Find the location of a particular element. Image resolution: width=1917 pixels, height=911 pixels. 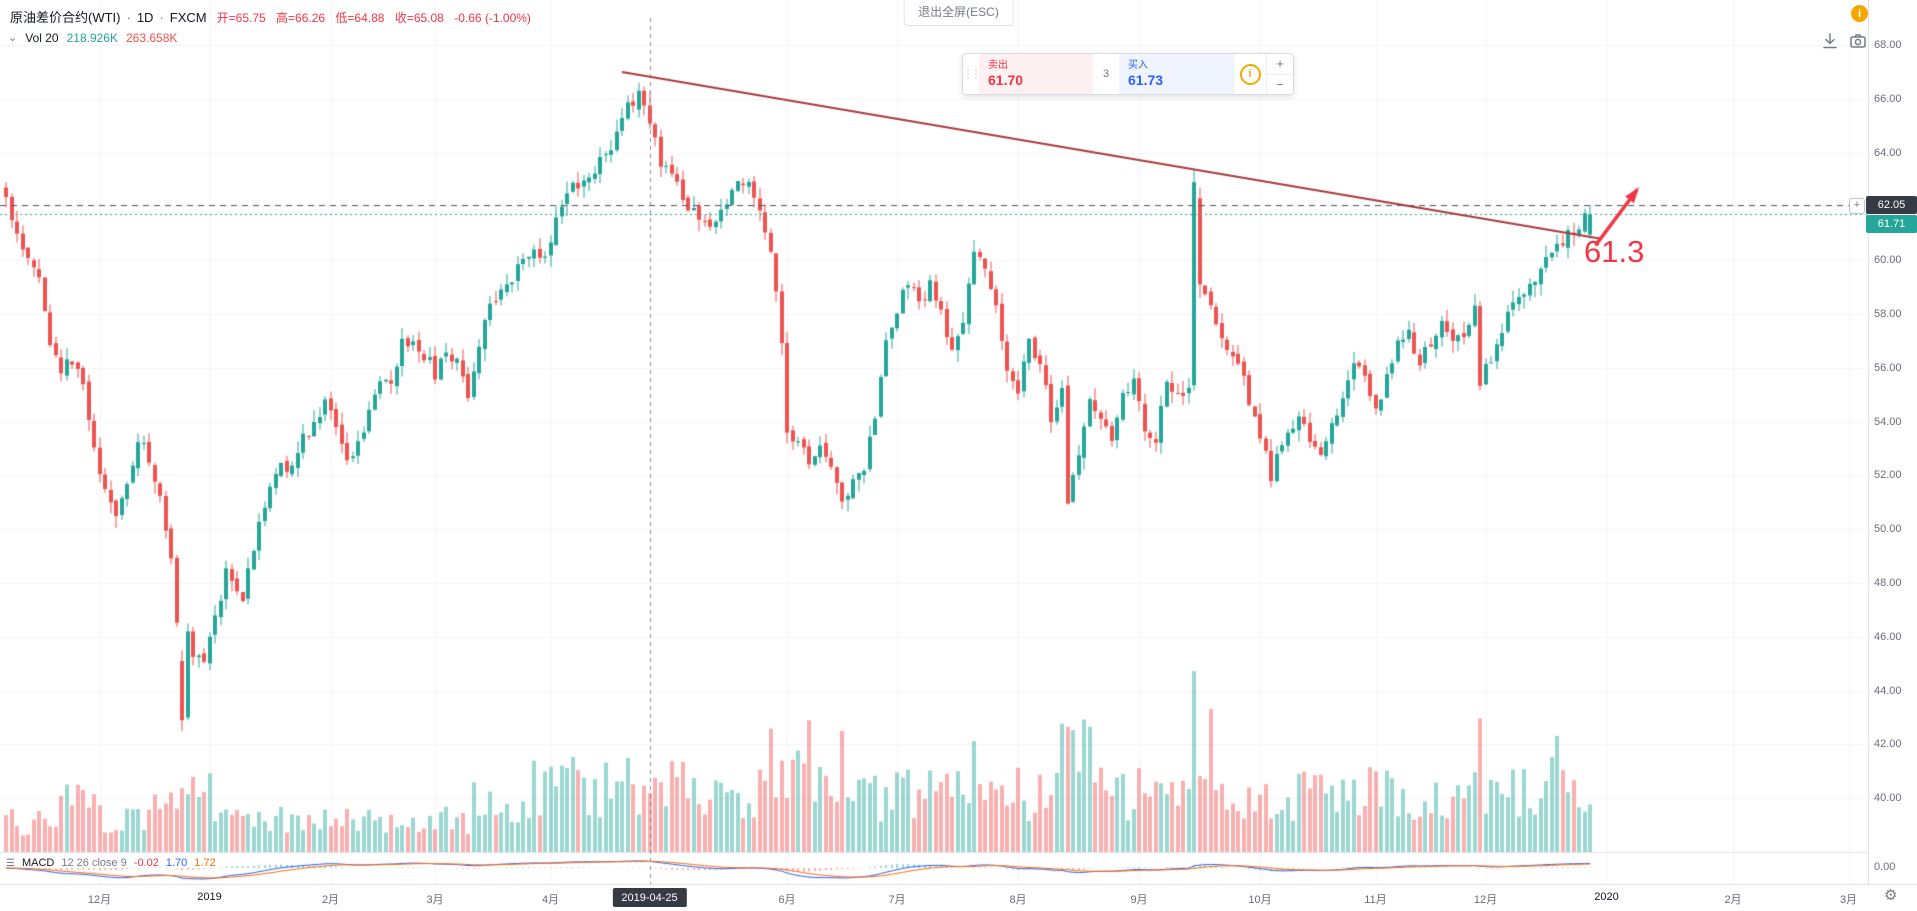

order-stepper: + − is located at coordinates (1279, 74).